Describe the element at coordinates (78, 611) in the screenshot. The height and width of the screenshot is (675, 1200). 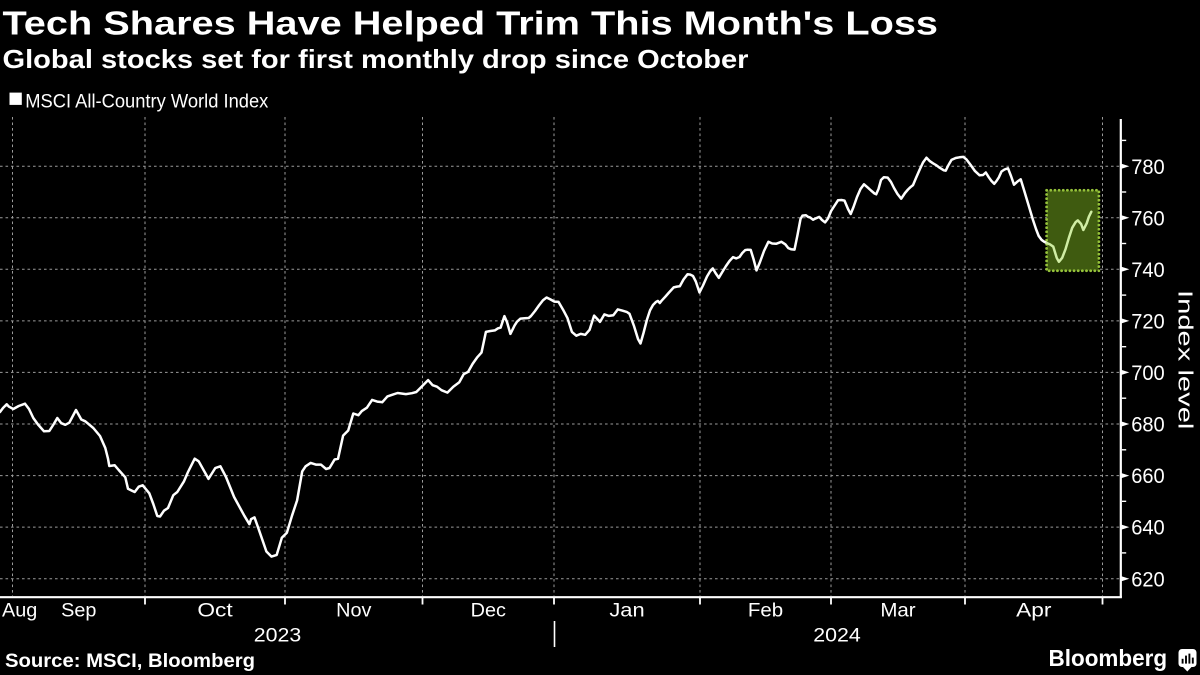
I see `svg-text: Sep` at that location.